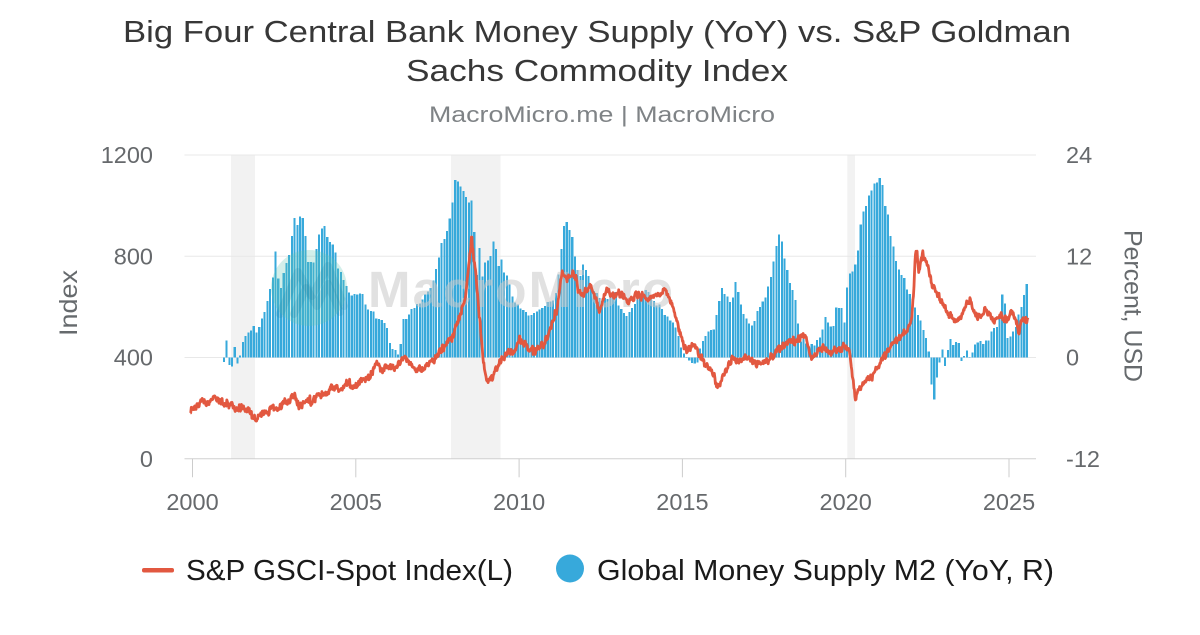 The image size is (1200, 635). What do you see at coordinates (1009, 502) in the screenshot?
I see `svg-text: 2025` at bounding box center [1009, 502].